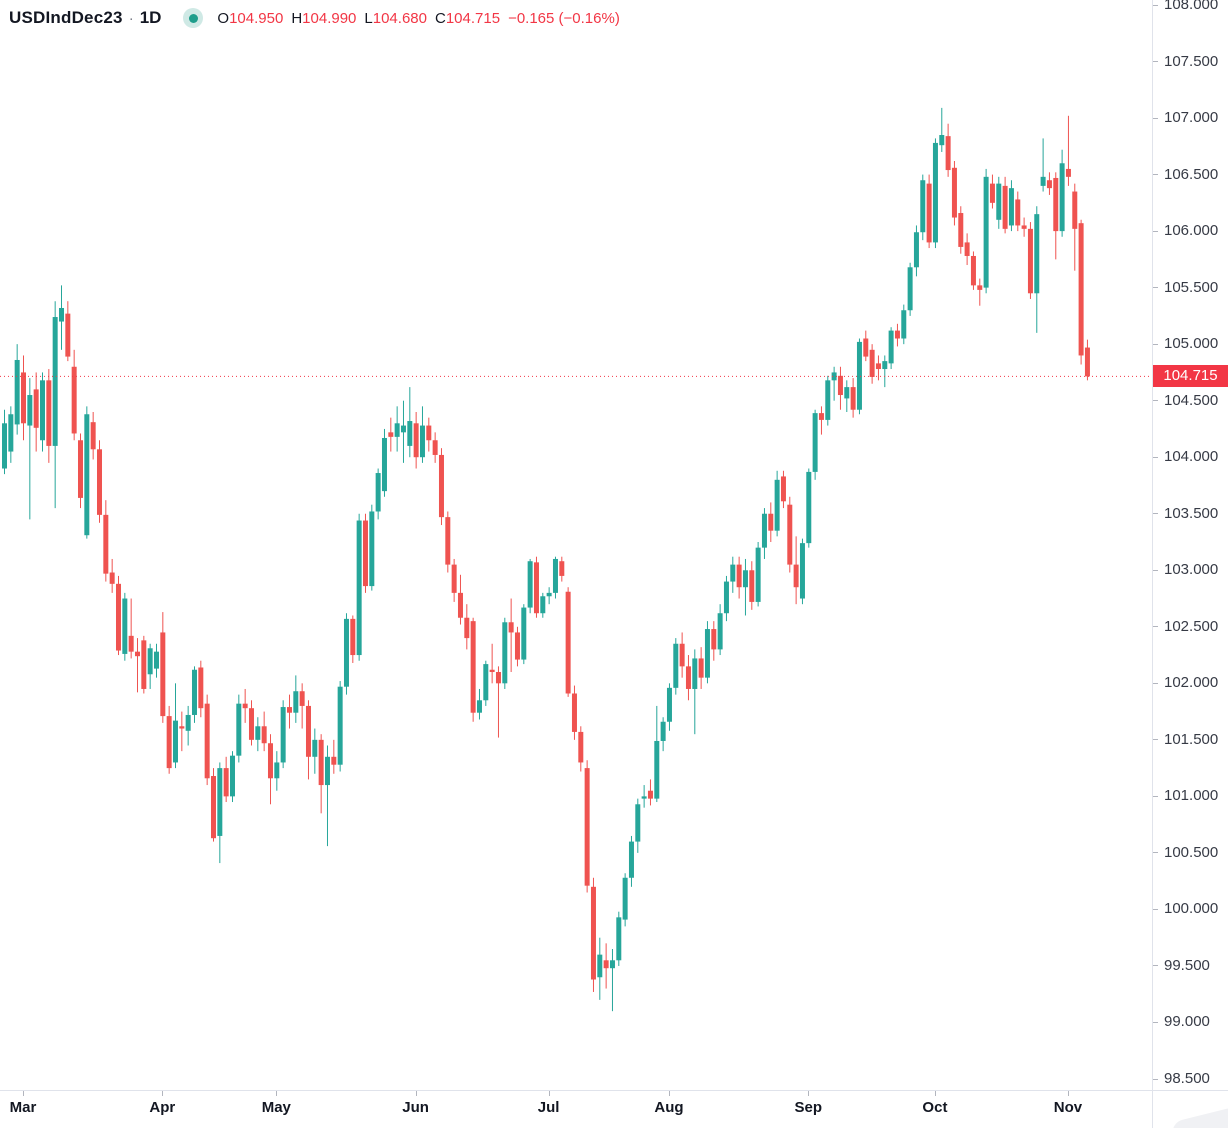 The width and height of the screenshot is (1228, 1128). What do you see at coordinates (669, 1107) in the screenshot?
I see `time-axis-month-label: Aug` at bounding box center [669, 1107].